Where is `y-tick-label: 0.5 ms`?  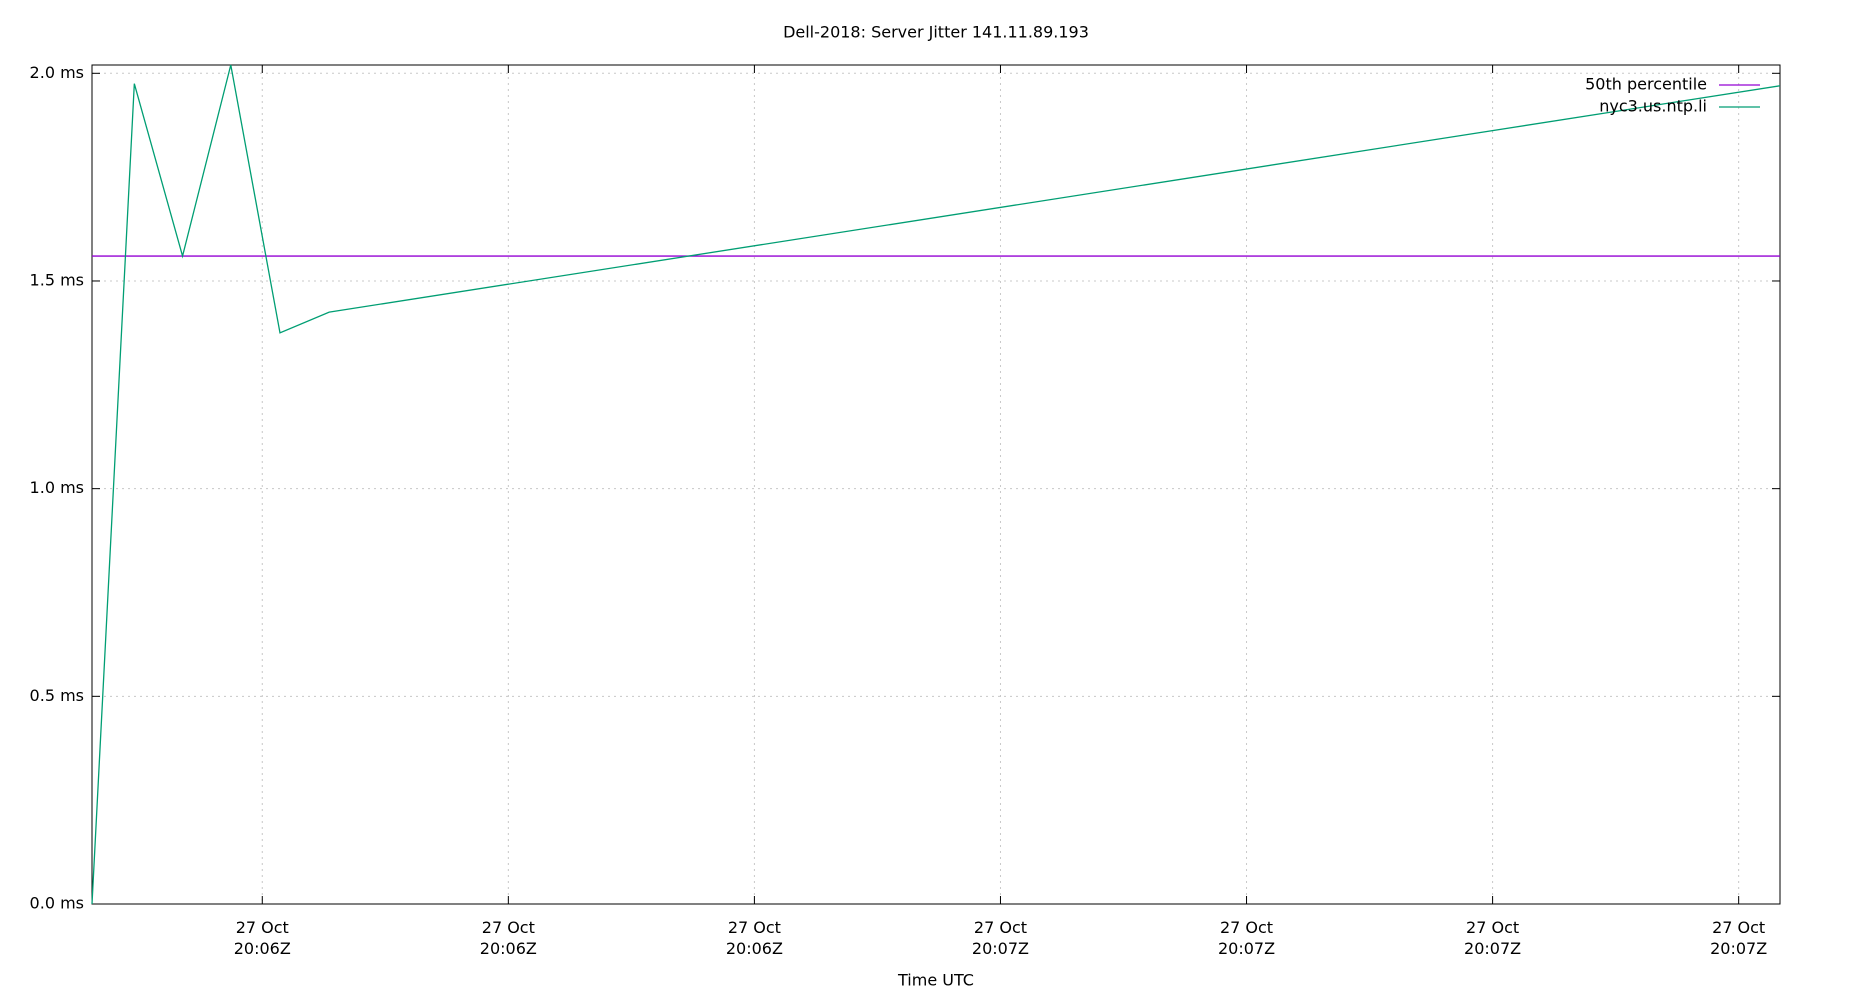 y-tick-label: 0.5 ms is located at coordinates (57, 695).